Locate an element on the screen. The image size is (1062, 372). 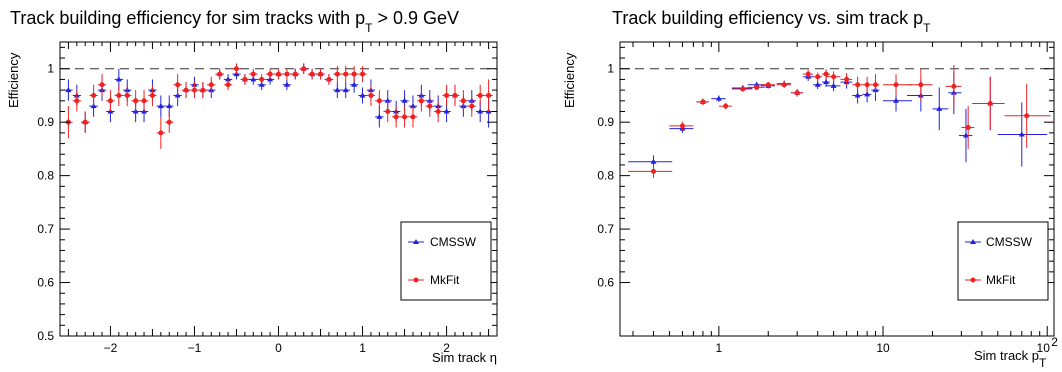
right-y-tick-label: 0.8 is located at coordinates (605, 176).